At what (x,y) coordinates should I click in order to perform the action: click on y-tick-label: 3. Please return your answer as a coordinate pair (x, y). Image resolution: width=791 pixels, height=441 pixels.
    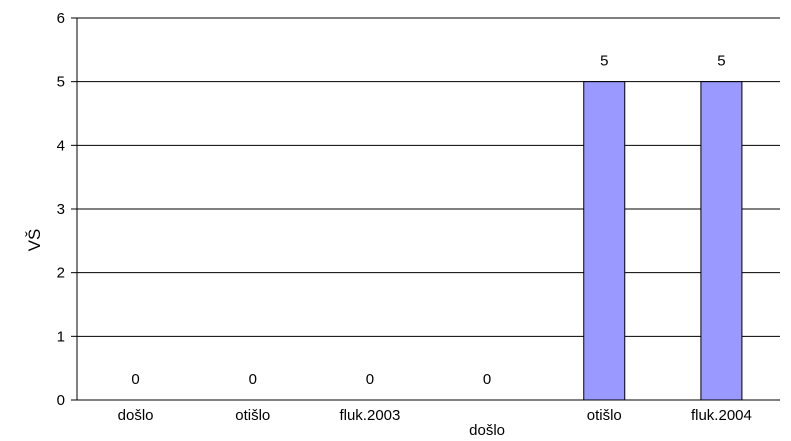
    Looking at the image, I should click on (61, 209).